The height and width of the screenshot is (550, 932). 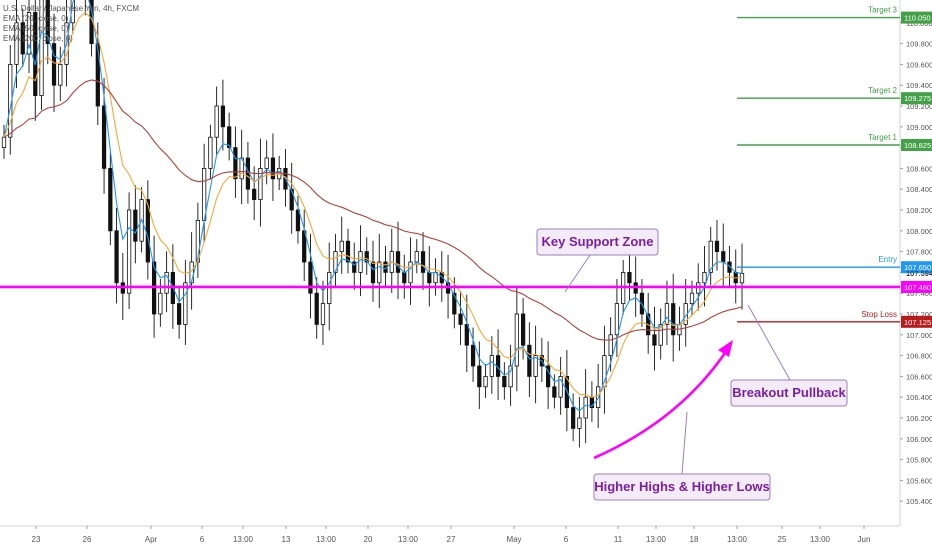 I want to click on y-tick-label: 108.000, so click(x=919, y=231).